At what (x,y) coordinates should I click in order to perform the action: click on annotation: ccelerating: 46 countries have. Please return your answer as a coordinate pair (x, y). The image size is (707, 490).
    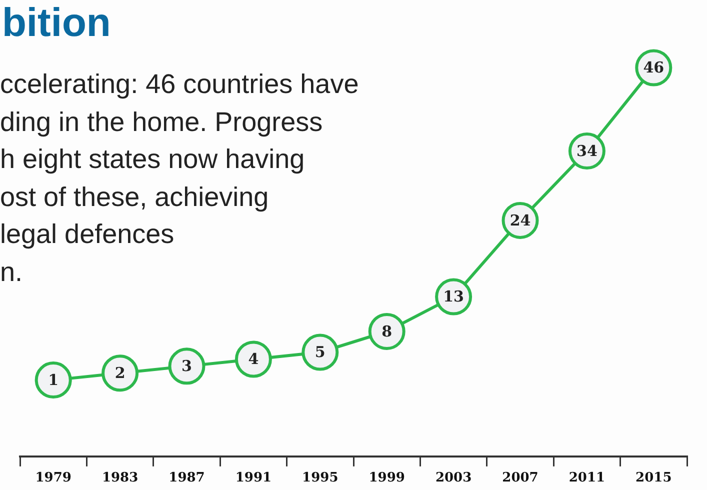
    Looking at the image, I should click on (179, 84).